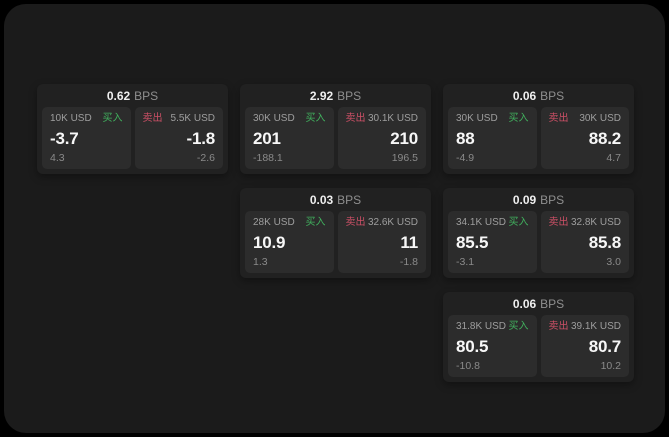  I want to click on buy-quote-panel: 28K USD 买入 10.9 1.3, so click(289, 242).